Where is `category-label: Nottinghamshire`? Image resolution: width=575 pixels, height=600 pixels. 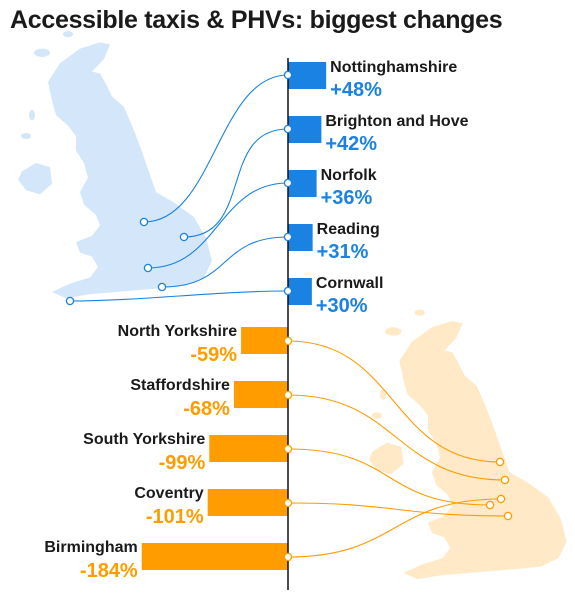
category-label: Nottinghamshire is located at coordinates (393, 67).